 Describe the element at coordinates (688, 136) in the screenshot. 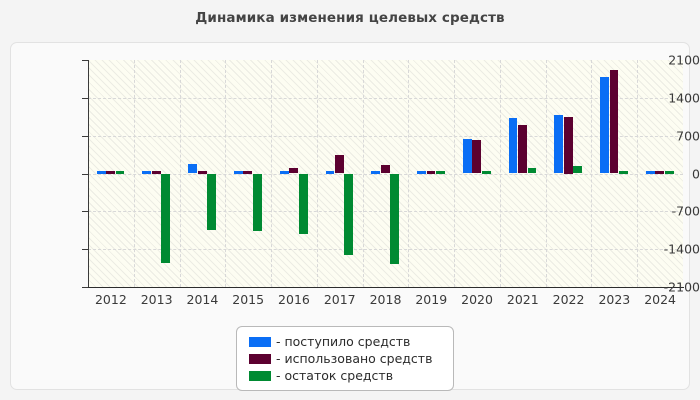

I see `y-axis-tick-label: 700` at that location.